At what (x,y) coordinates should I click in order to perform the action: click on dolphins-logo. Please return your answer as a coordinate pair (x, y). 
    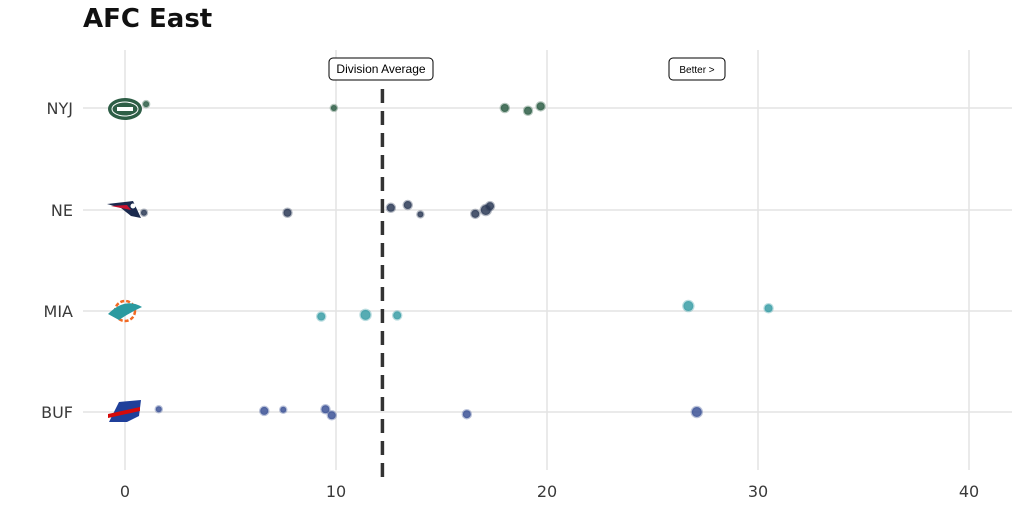
    Looking at the image, I should click on (125, 311).